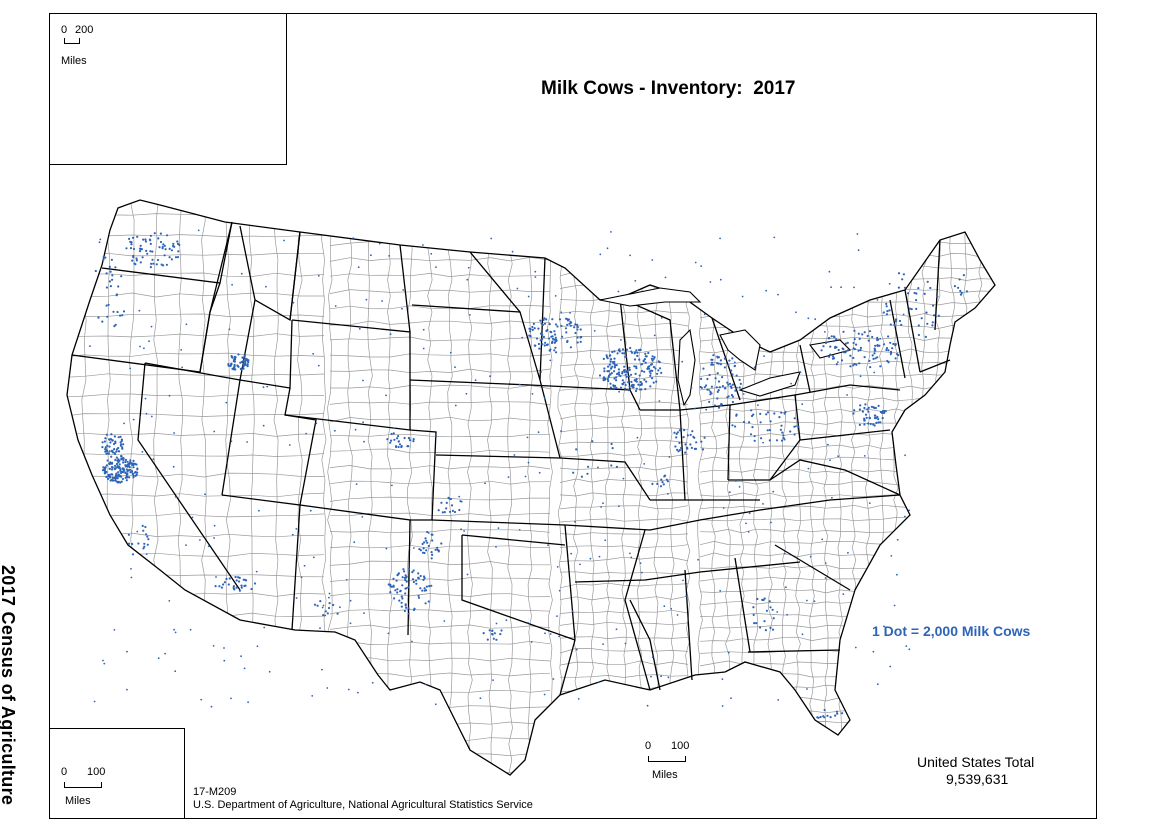 The width and height of the screenshot is (1152, 831). What do you see at coordinates (951, 631) in the screenshot?
I see `dot-legend: 1 Dot = 2,000 Milk Cows` at bounding box center [951, 631].